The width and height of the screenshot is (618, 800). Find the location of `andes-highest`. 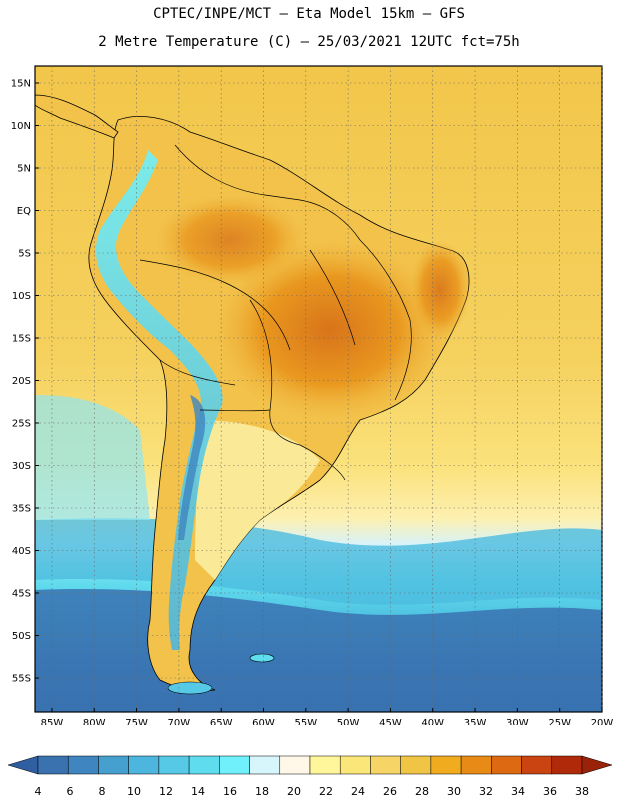

andes-highest is located at coordinates (192, 467).